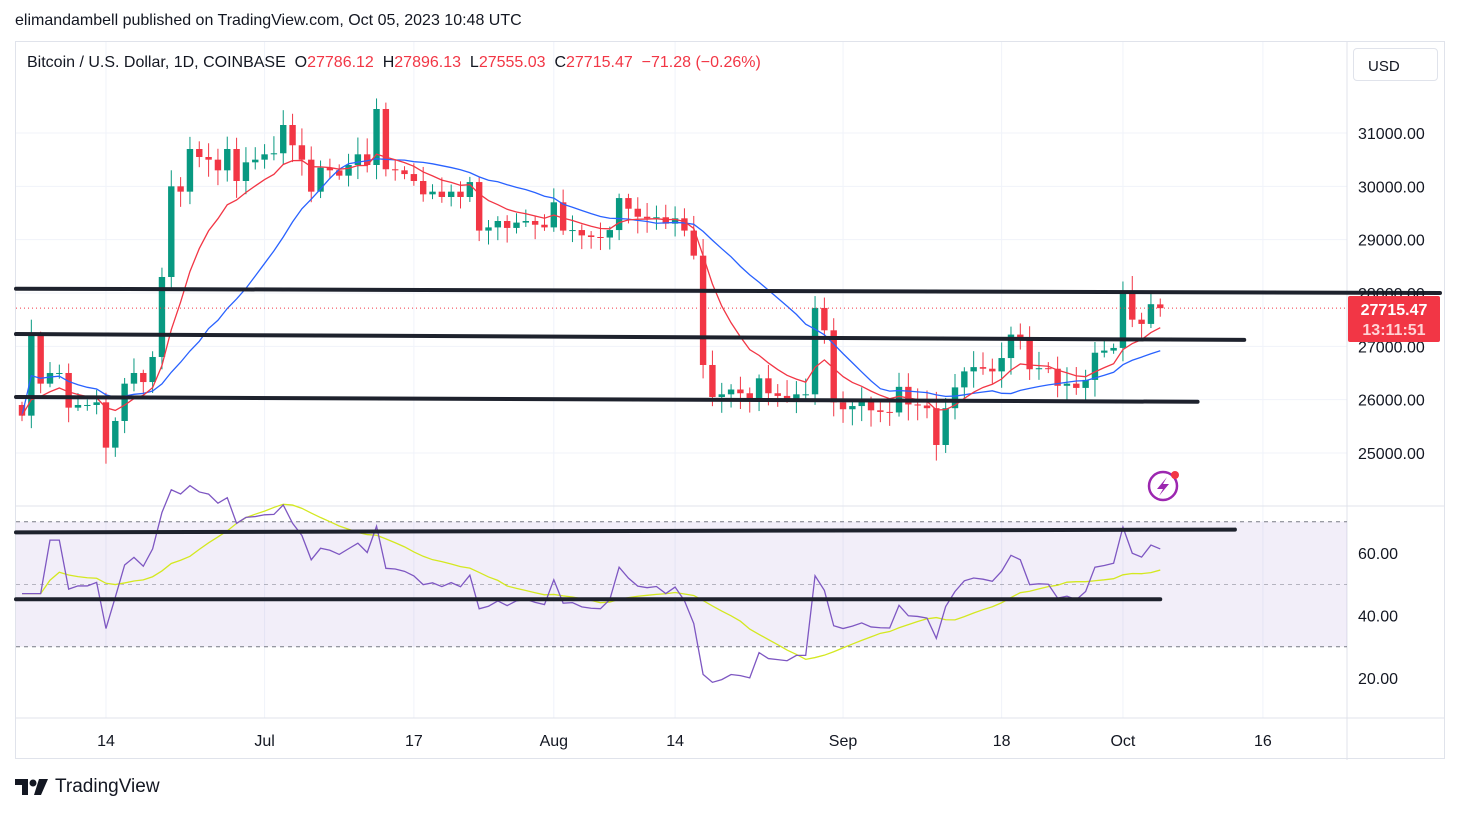 The height and width of the screenshot is (813, 1461). I want to click on price-tick-label: 25000.00, so click(1391, 454).